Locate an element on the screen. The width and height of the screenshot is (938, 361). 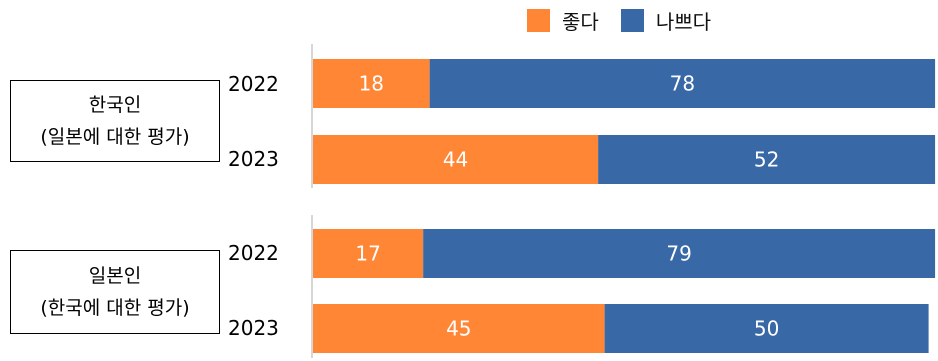
bar-label-good-1: 18 is located at coordinates (371, 84).